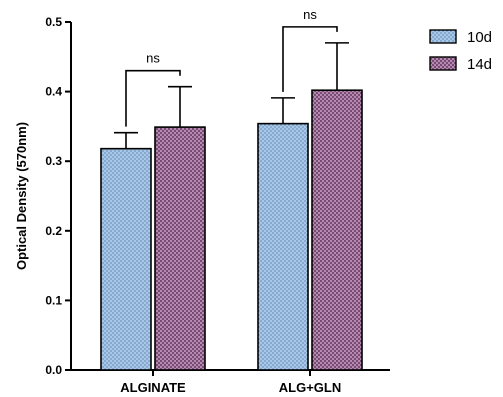 This screenshot has height=397, width=503. I want to click on y-tick-label: 0.2, so click(53, 231).